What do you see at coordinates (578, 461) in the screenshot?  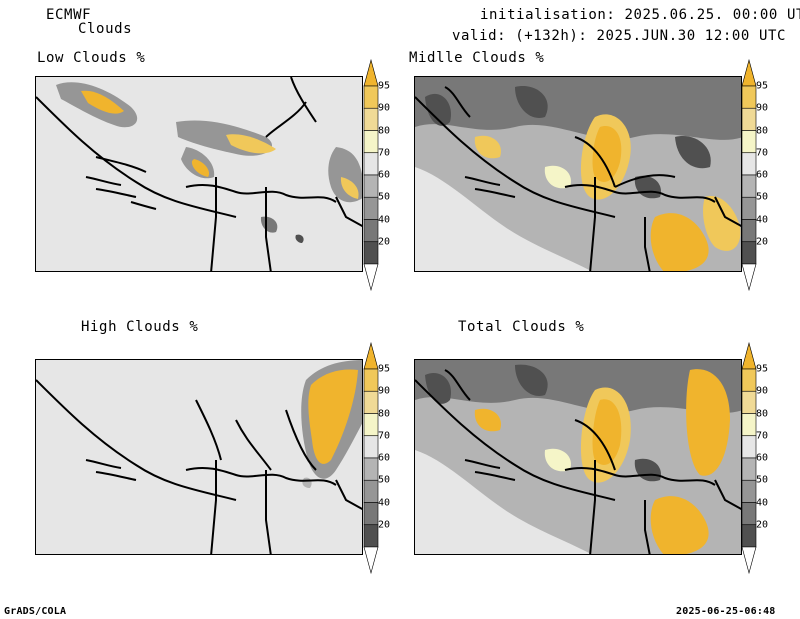 I see `total-borders` at bounding box center [578, 461].